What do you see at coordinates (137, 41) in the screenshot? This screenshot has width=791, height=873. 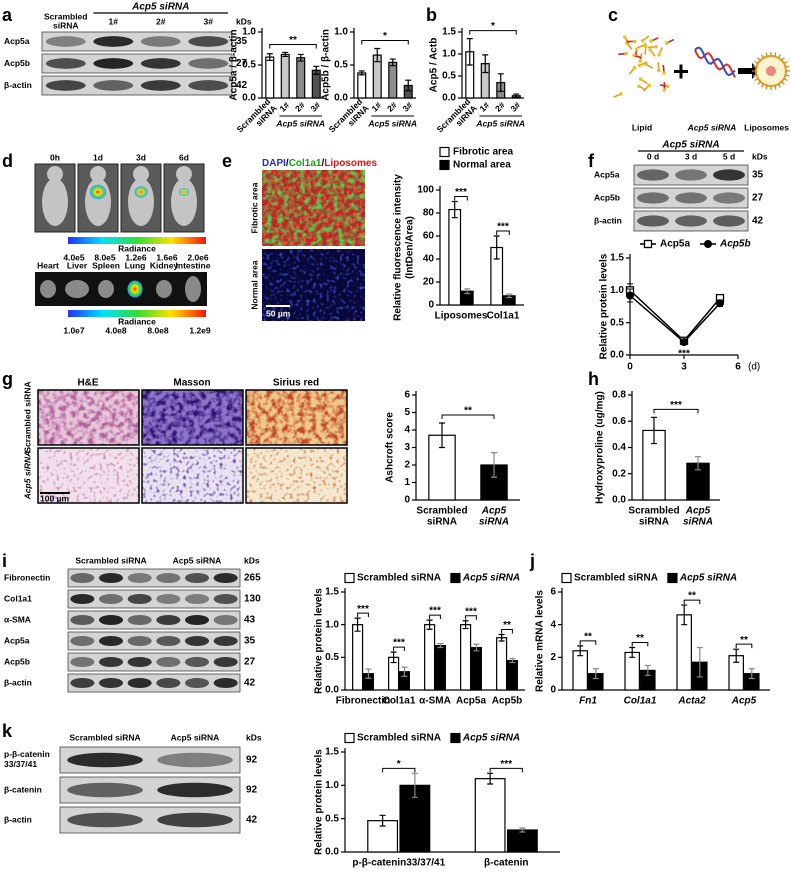 I see `blot-strip` at bounding box center [137, 41].